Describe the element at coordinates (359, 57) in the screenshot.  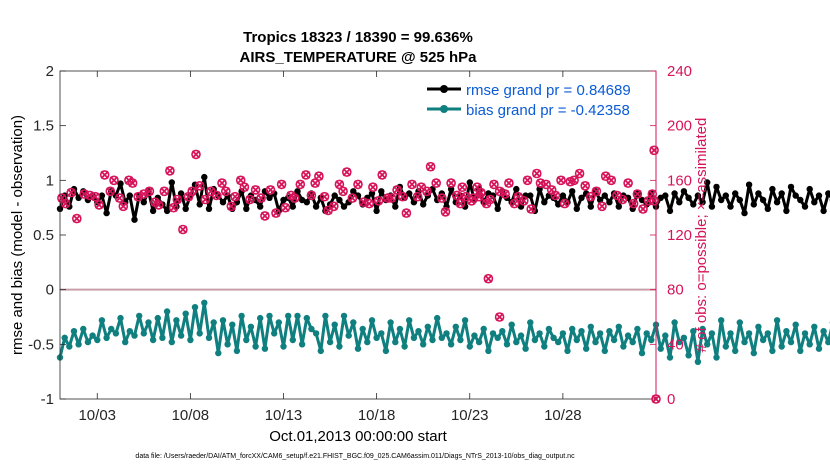
I see `chart-title-line2: AIRS_TEMPERATURE @ 525 hPa` at that location.